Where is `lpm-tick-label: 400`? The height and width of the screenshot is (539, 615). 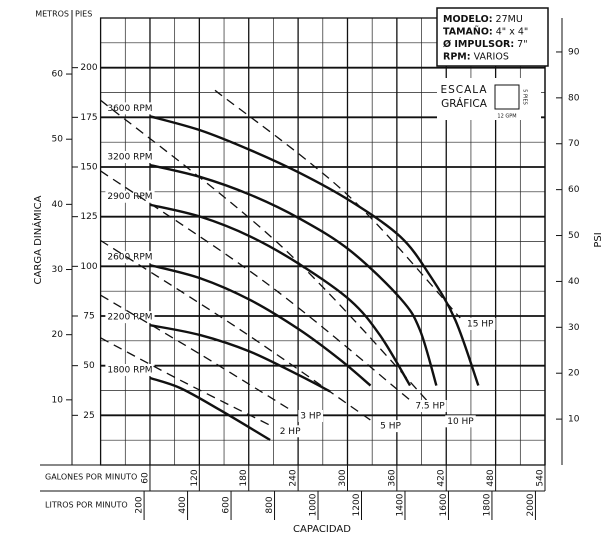 lpm-tick-label: 400 is located at coordinates (183, 504).